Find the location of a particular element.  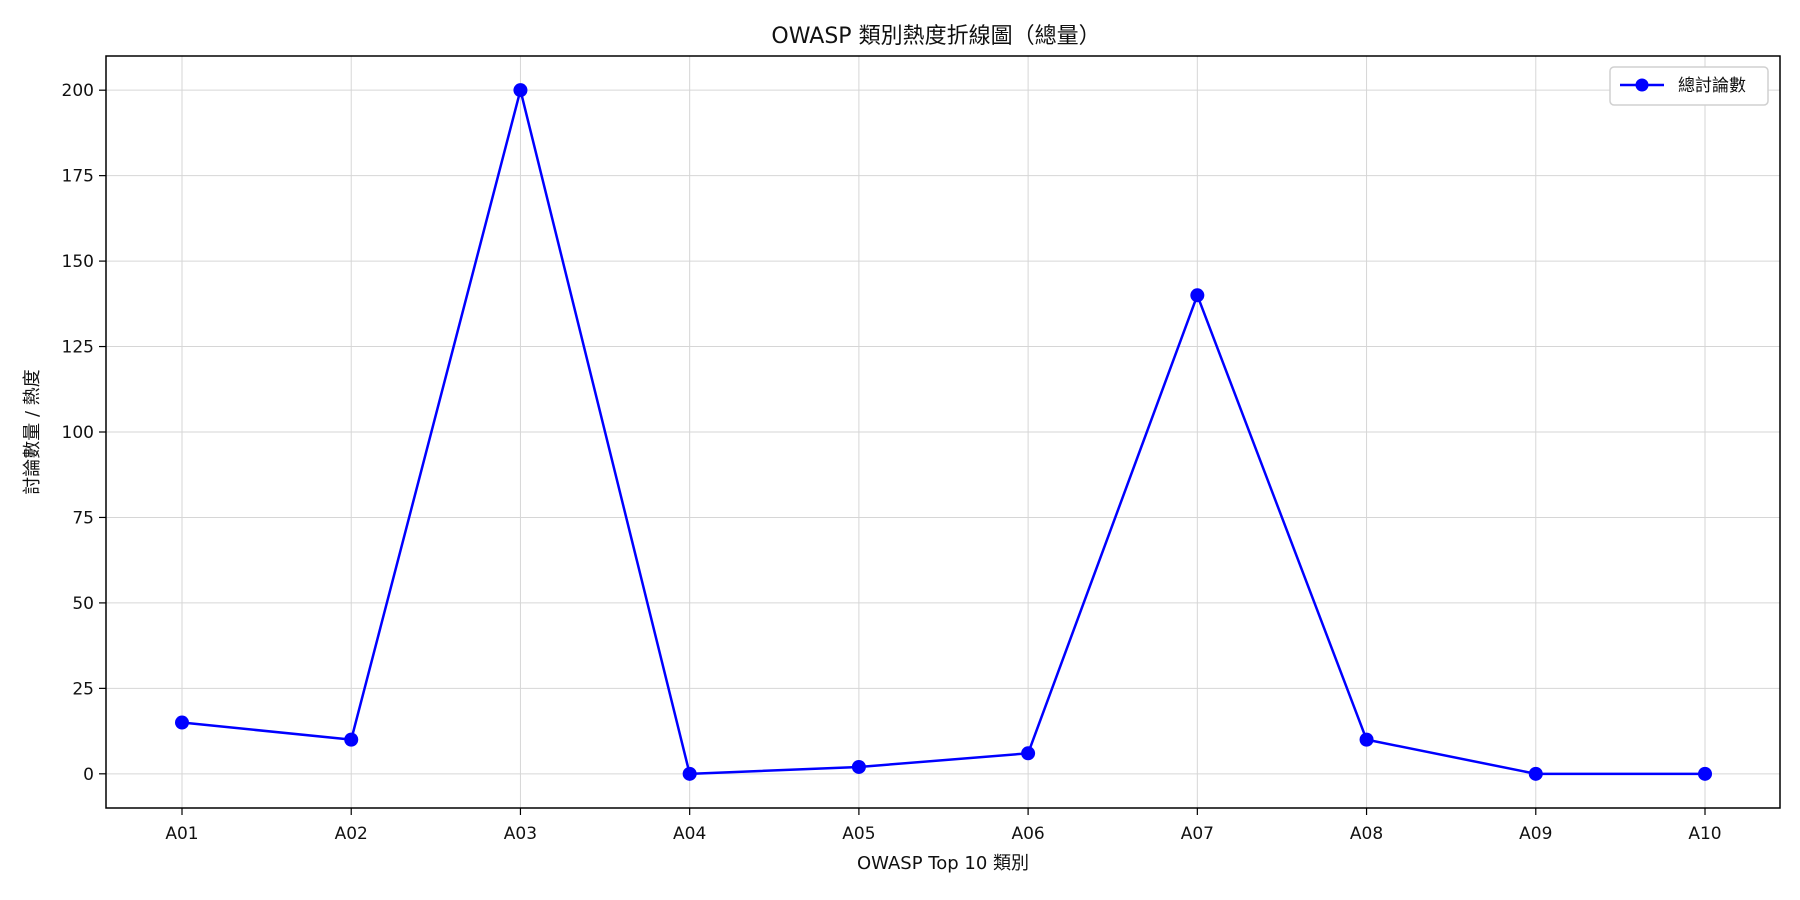

x-axis-ticks: A01 A02 A03 A04 A05 A06 A07 A08 A09 A10 is located at coordinates (943, 826).